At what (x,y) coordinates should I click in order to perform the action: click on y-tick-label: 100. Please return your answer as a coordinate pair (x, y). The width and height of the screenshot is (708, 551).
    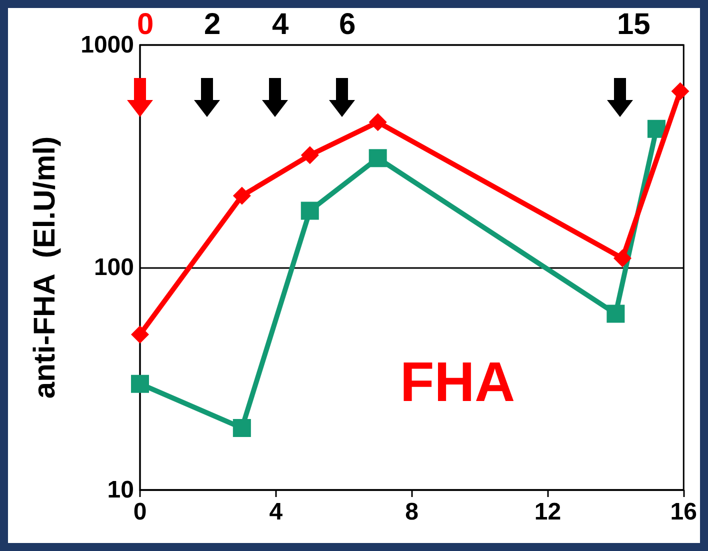
    Looking at the image, I should click on (114, 267).